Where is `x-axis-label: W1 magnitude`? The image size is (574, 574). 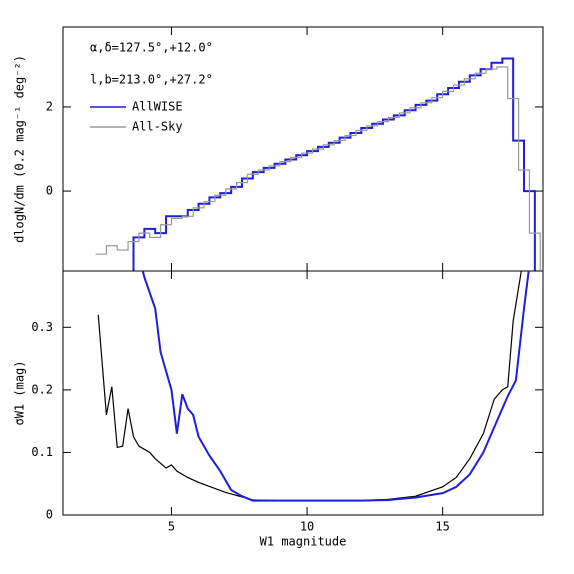
x-axis-label: W1 magnitude is located at coordinates (303, 542).